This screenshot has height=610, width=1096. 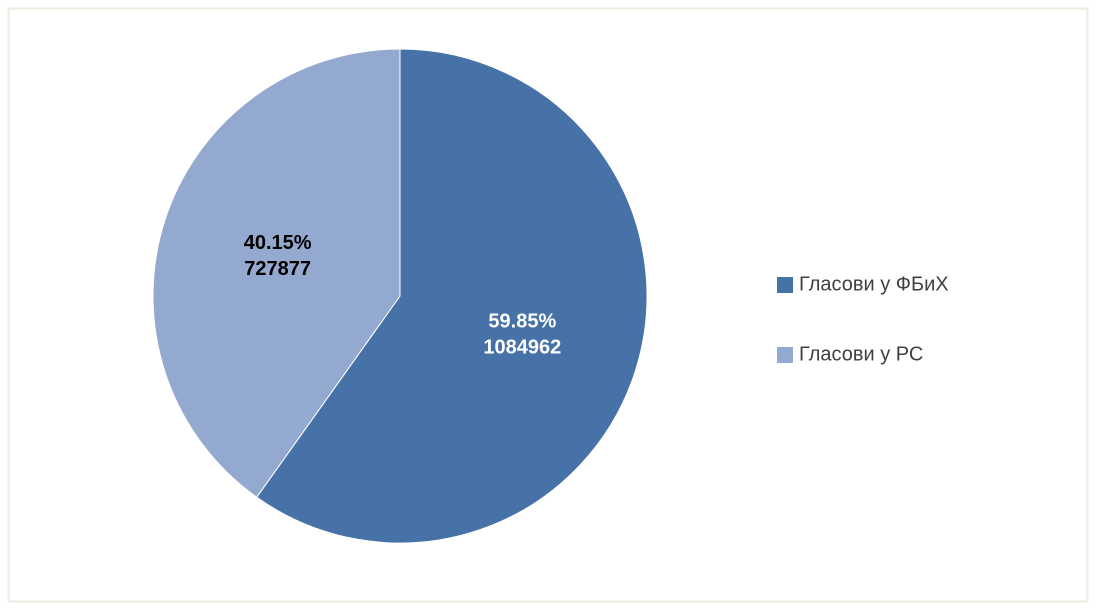 What do you see at coordinates (522, 321) in the screenshot?
I see `slice-percent-label: 59.85%` at bounding box center [522, 321].